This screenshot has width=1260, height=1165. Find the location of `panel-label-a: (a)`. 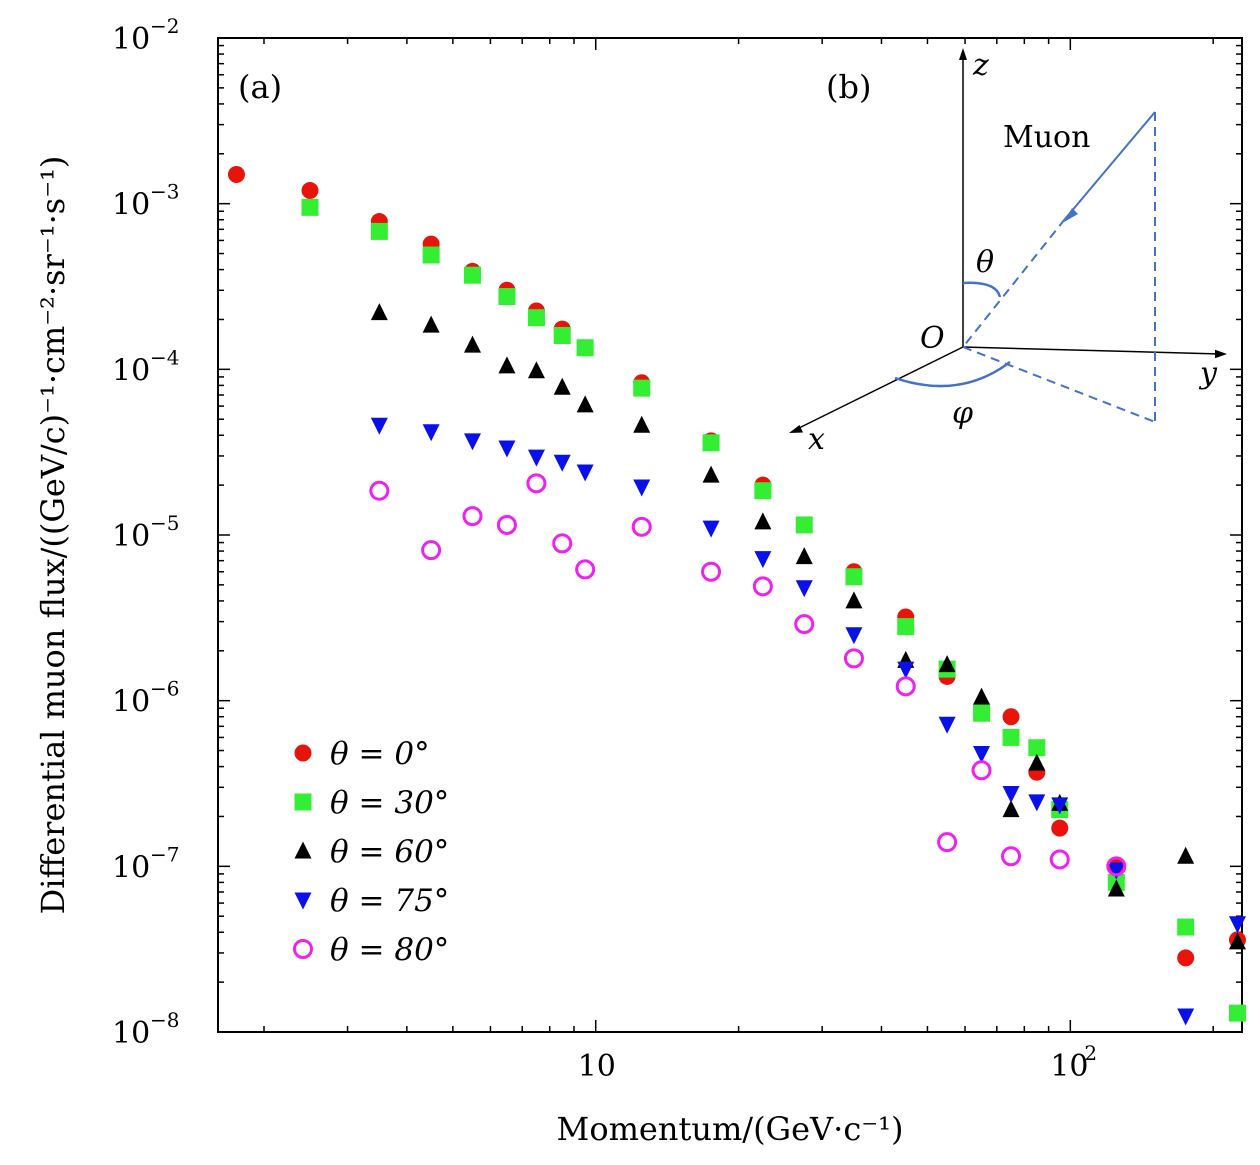

panel-label-a: (a) is located at coordinates (260, 87).